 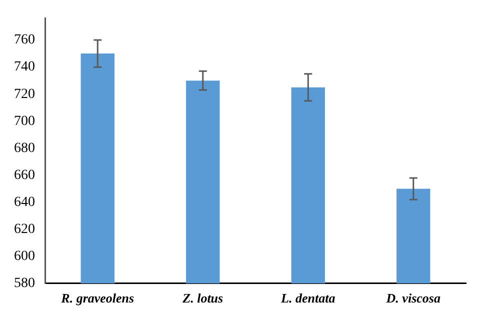 I want to click on y-tick-label: 620, so click(x=24, y=229).